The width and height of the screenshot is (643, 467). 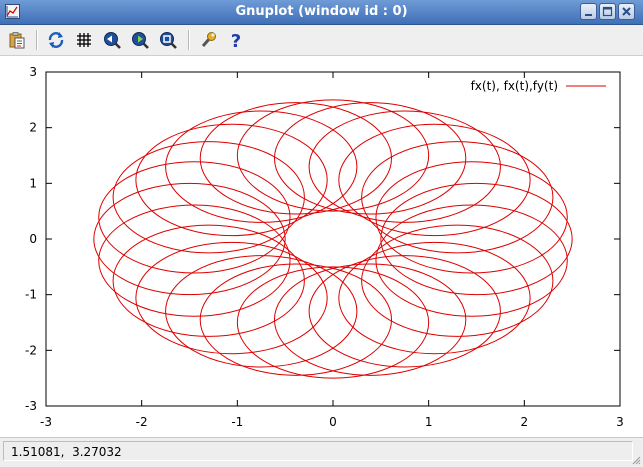 I want to click on x-tick-label: -3, so click(x=46, y=422).